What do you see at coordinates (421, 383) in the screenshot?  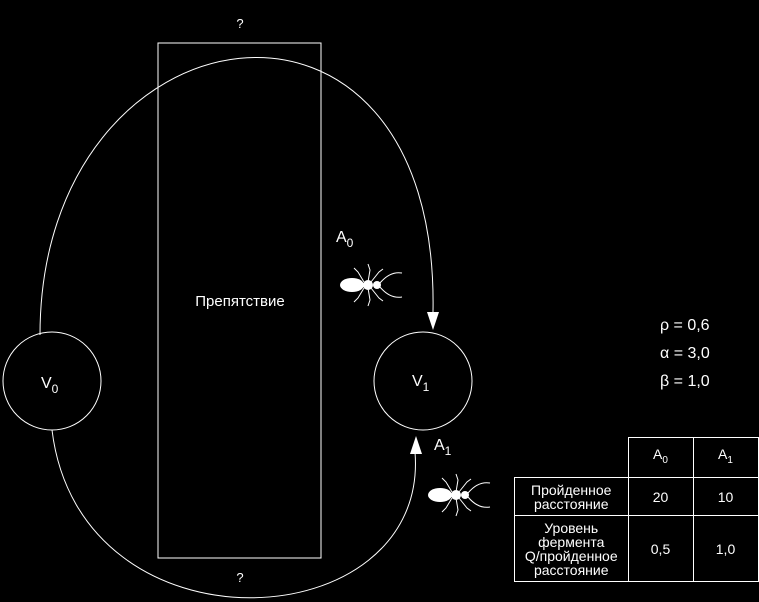 I see `node-v1-label: V1` at bounding box center [421, 383].